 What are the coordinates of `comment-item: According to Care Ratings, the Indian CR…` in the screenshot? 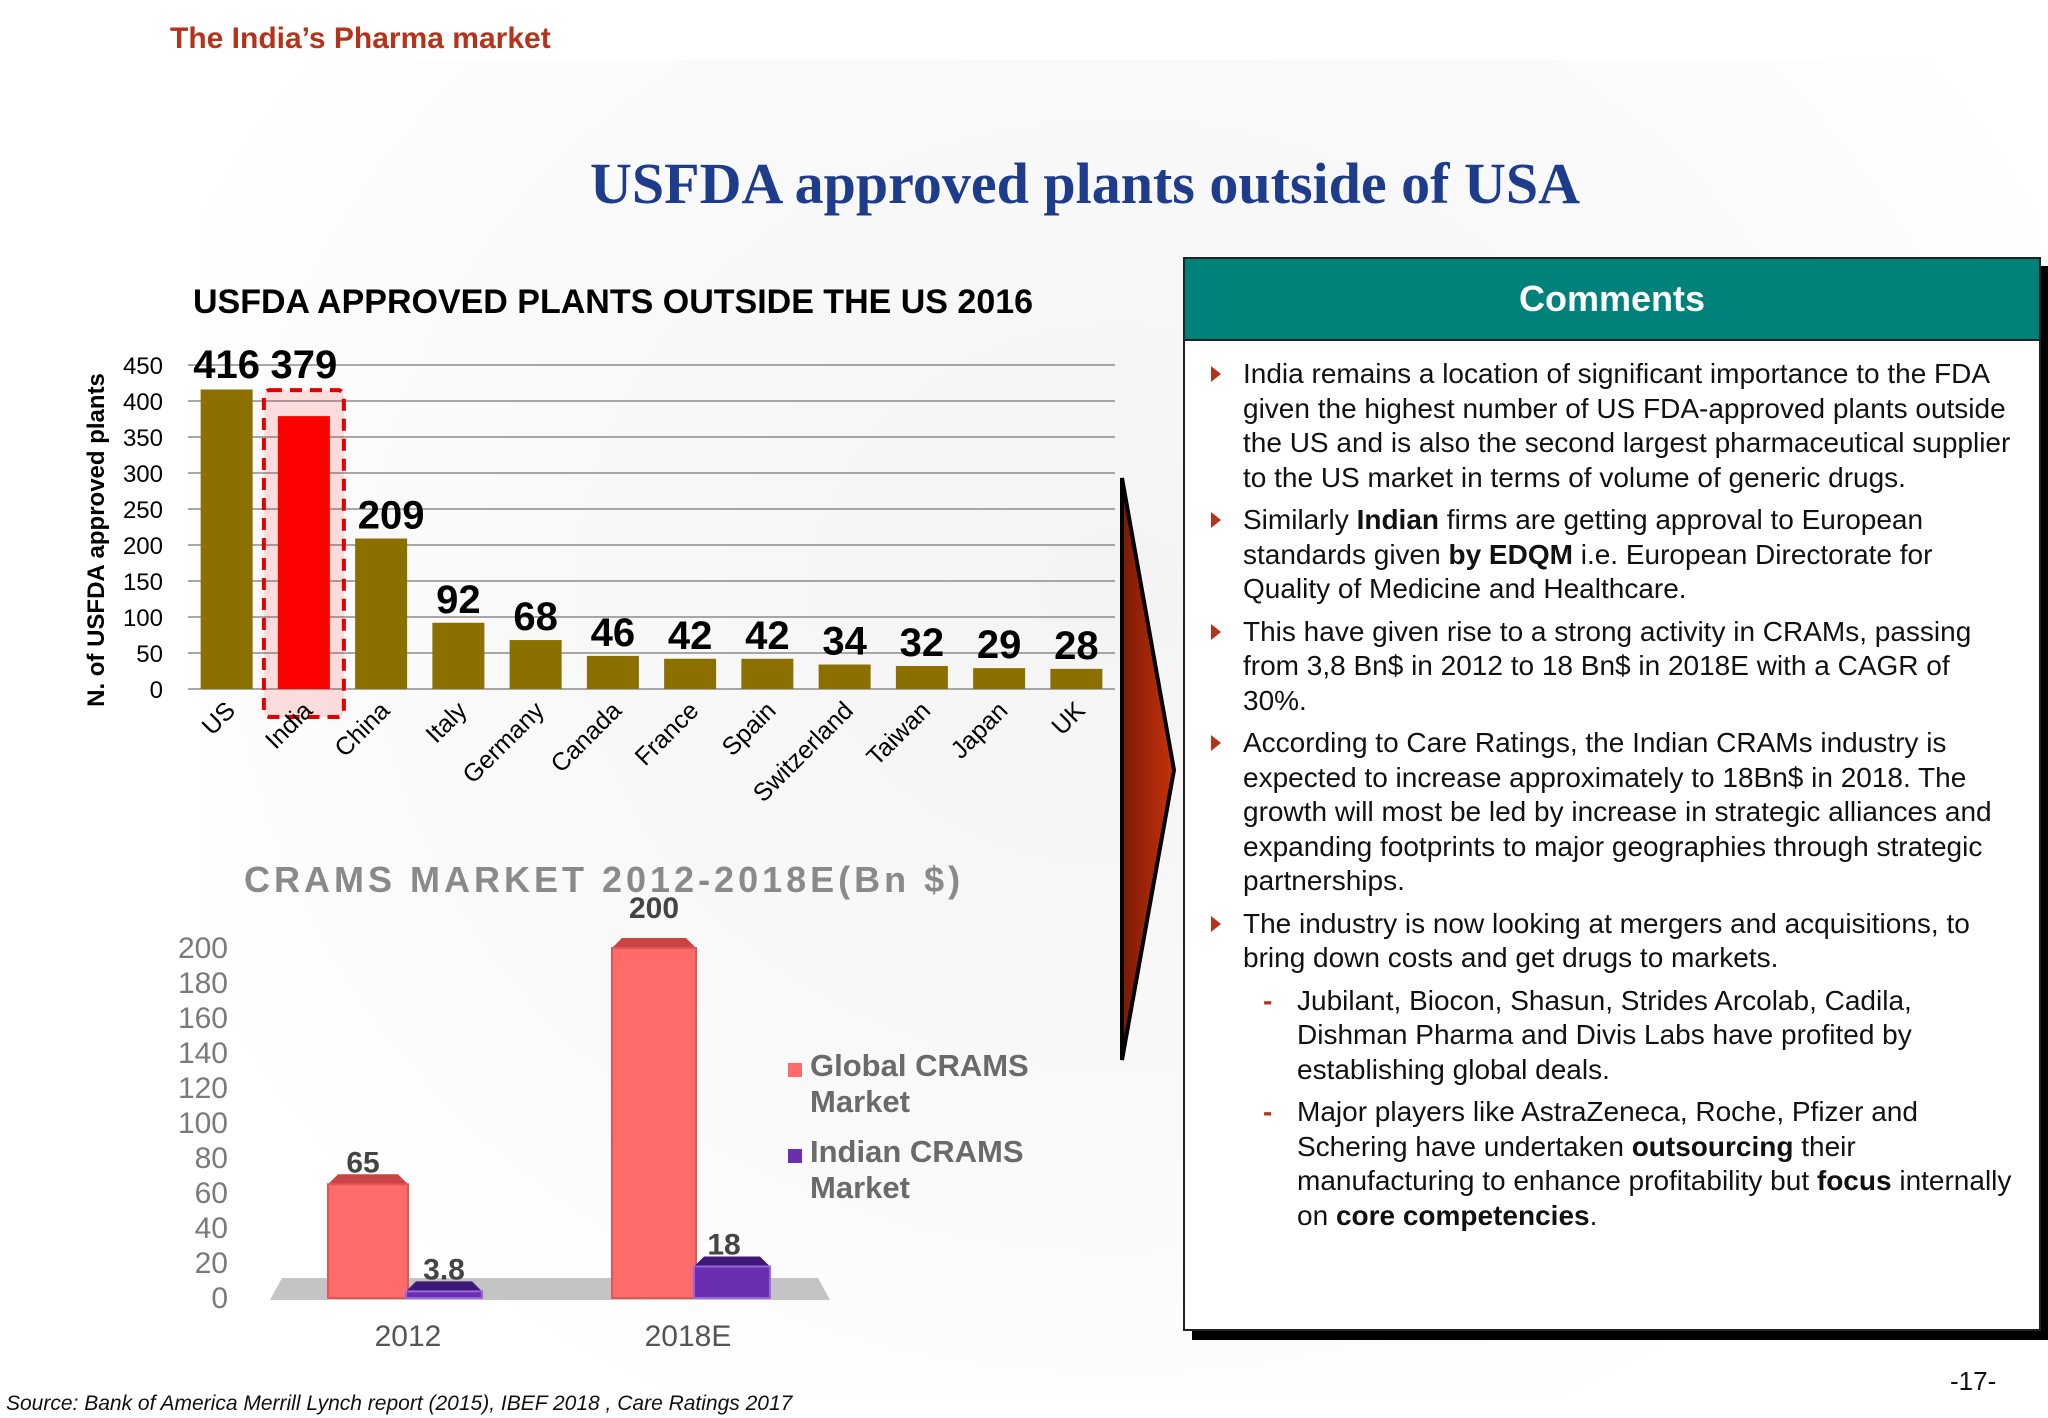 It's located at (1613, 812).